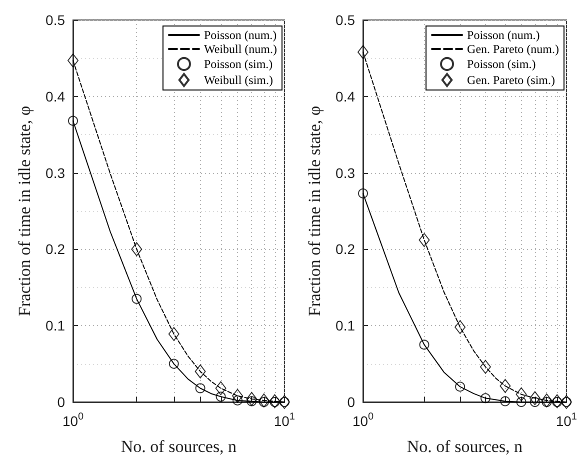 The image size is (588, 472). Describe the element at coordinates (513, 49) in the screenshot. I see `legend-label: Gen. Pareto (num.)` at that location.